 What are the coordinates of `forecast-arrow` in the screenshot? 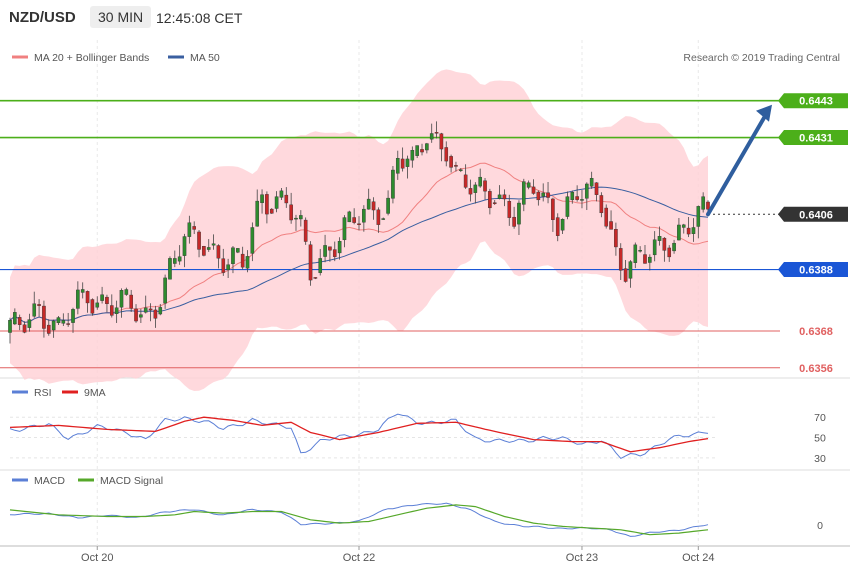 It's located at (739, 160).